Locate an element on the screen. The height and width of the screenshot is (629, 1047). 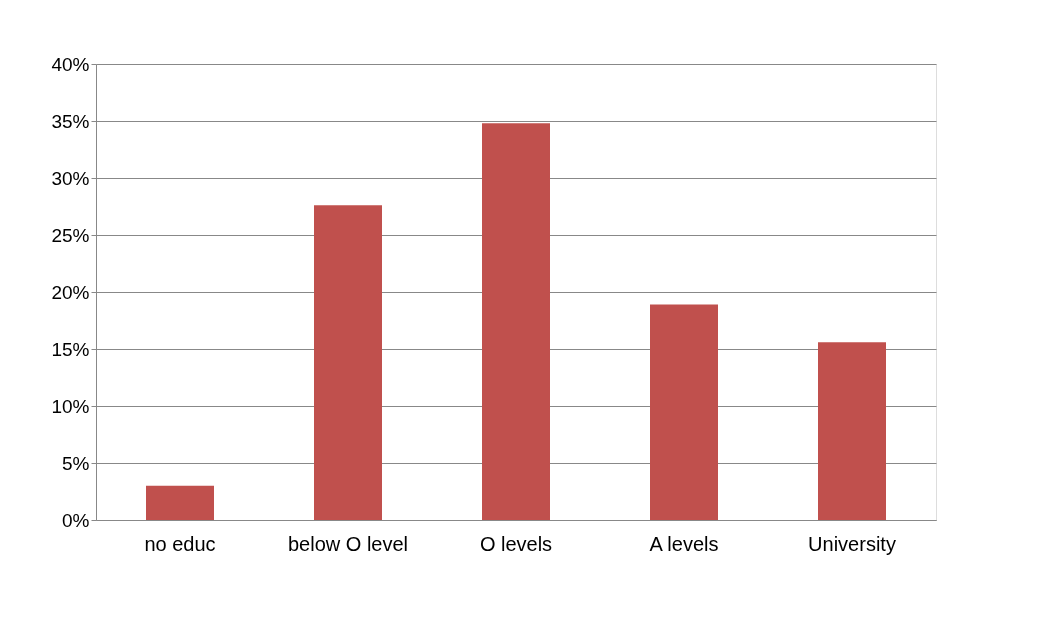
y-tick-label: 30% is located at coordinates (70, 178).